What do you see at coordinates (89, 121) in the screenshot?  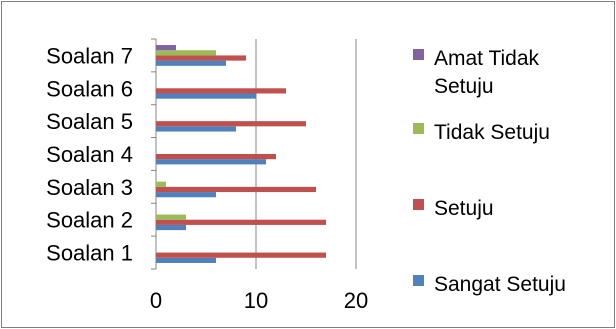 I see `category-label: Soalan 5` at bounding box center [89, 121].